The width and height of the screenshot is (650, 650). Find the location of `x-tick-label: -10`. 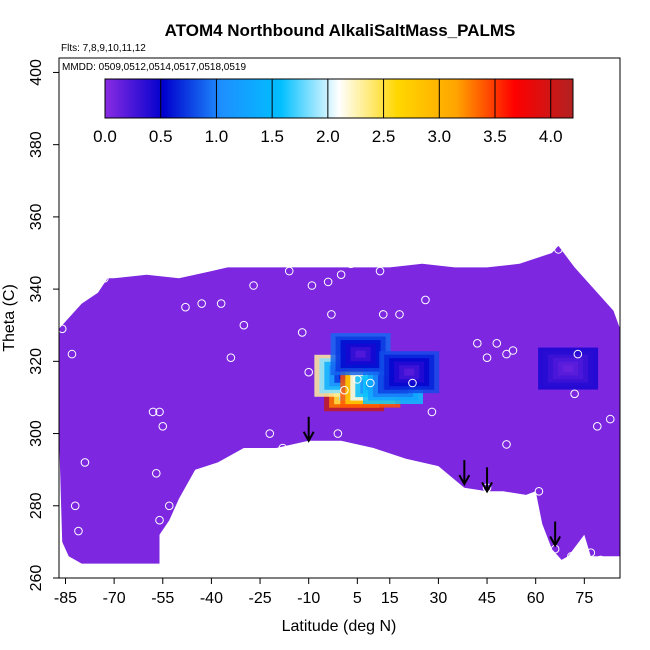

x-tick-label: -10 is located at coordinates (308, 598).